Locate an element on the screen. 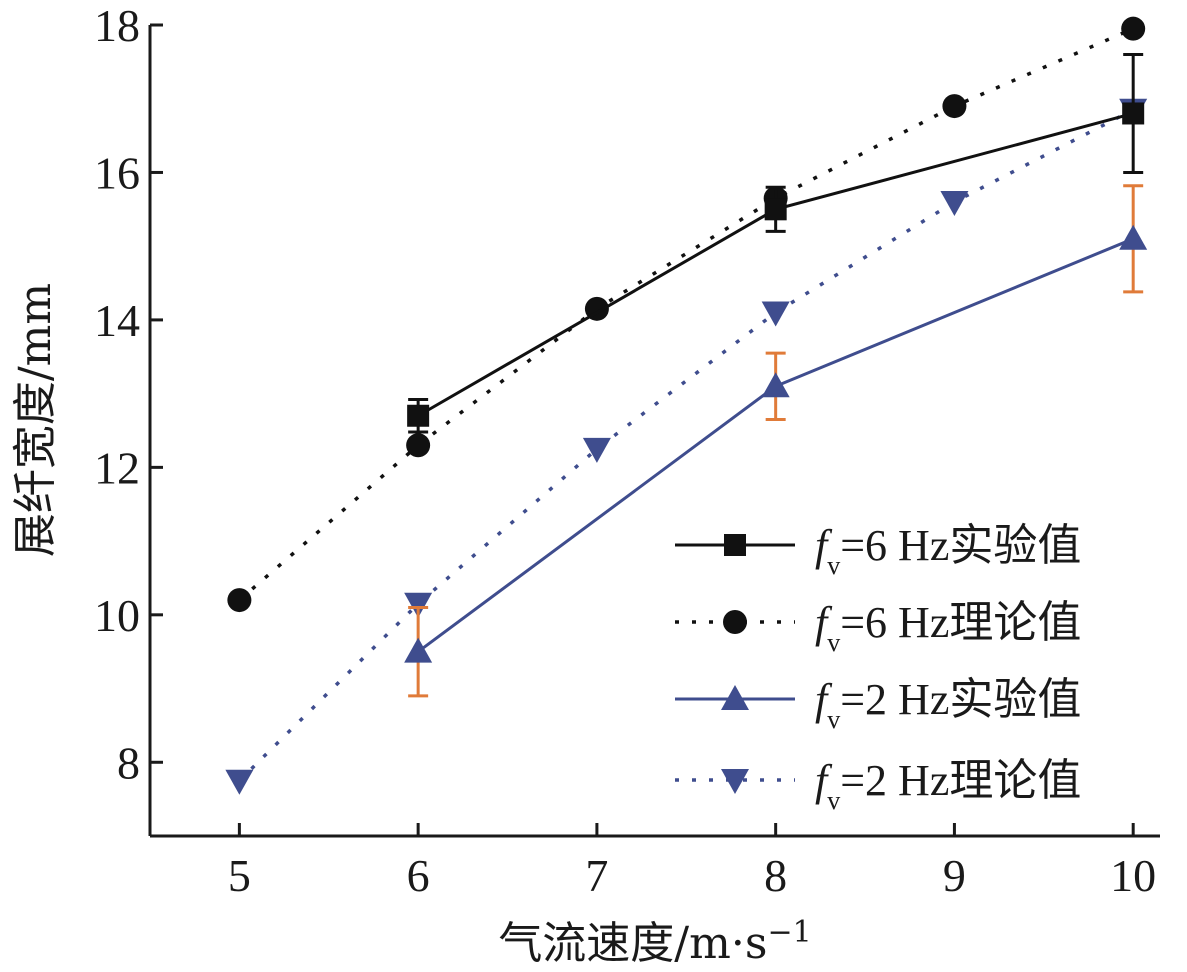 This screenshot has width=1187, height=972. legend-item-3: fv=2 Hz实验值 is located at coordinates (878, 704).